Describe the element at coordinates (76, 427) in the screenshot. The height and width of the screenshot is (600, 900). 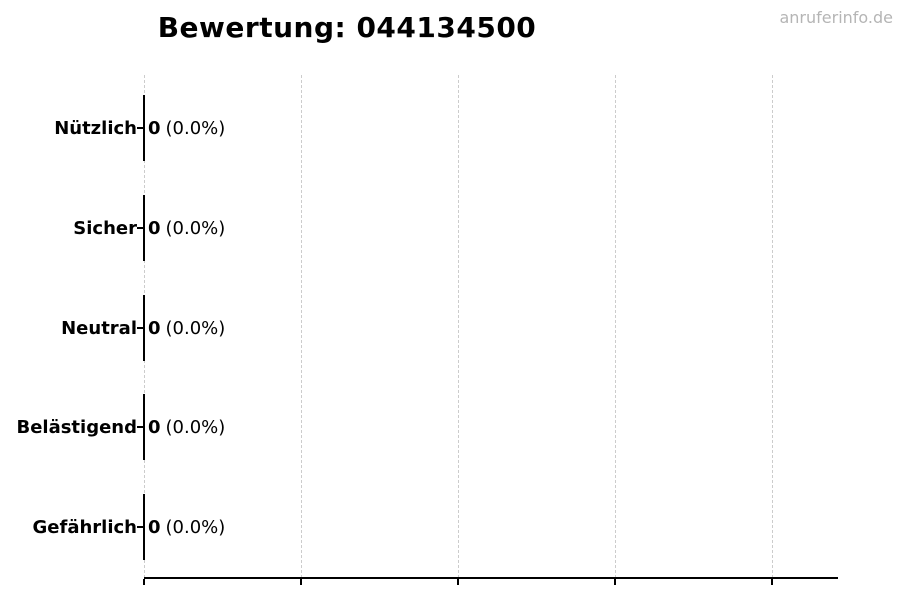
I see `category-label: Belästigend` at that location.